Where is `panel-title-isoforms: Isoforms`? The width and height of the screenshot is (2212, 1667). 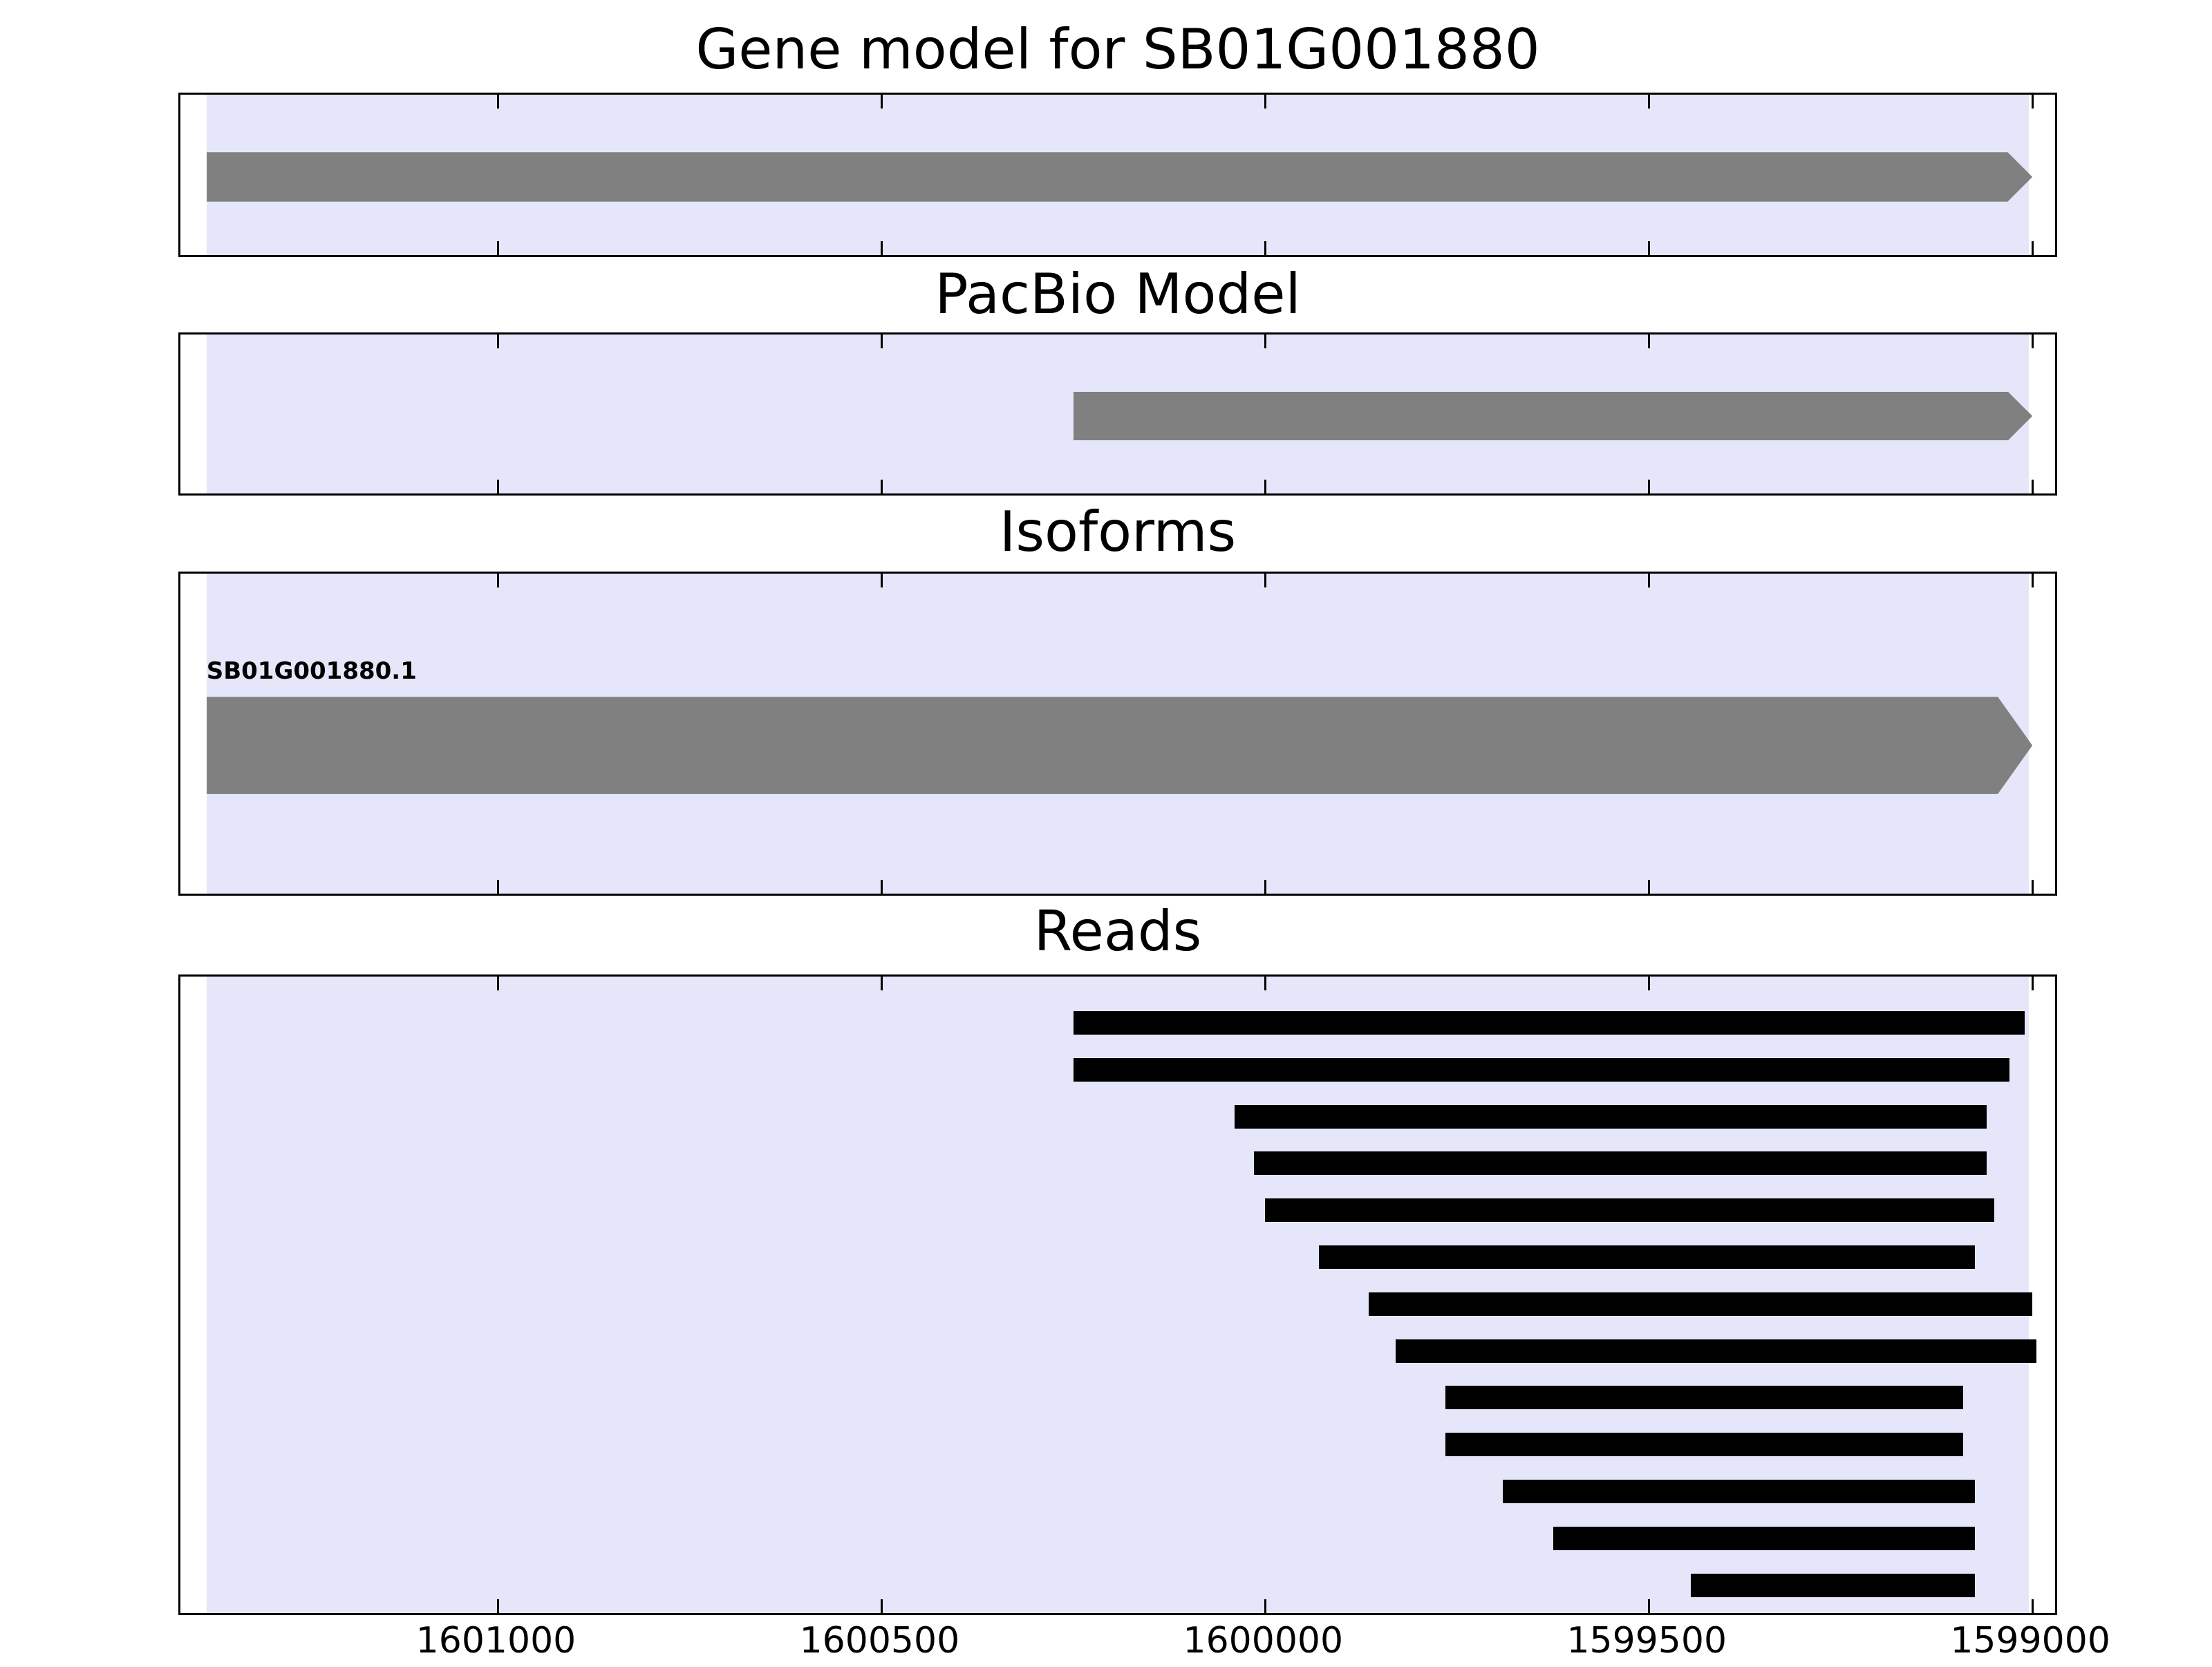
panel-title-isoforms: Isoforms is located at coordinates (1118, 532).